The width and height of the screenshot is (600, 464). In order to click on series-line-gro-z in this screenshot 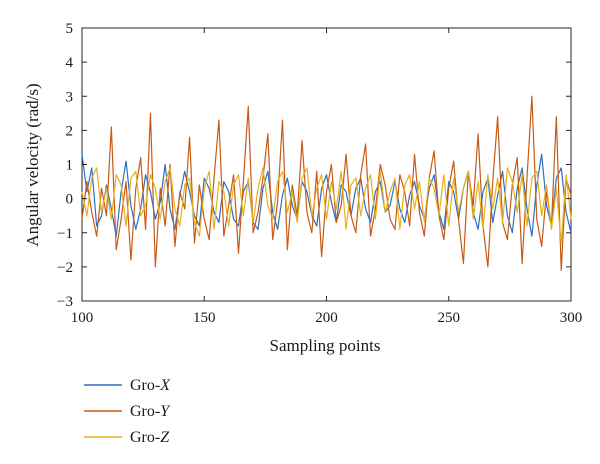, I will do `click(326, 205)`.